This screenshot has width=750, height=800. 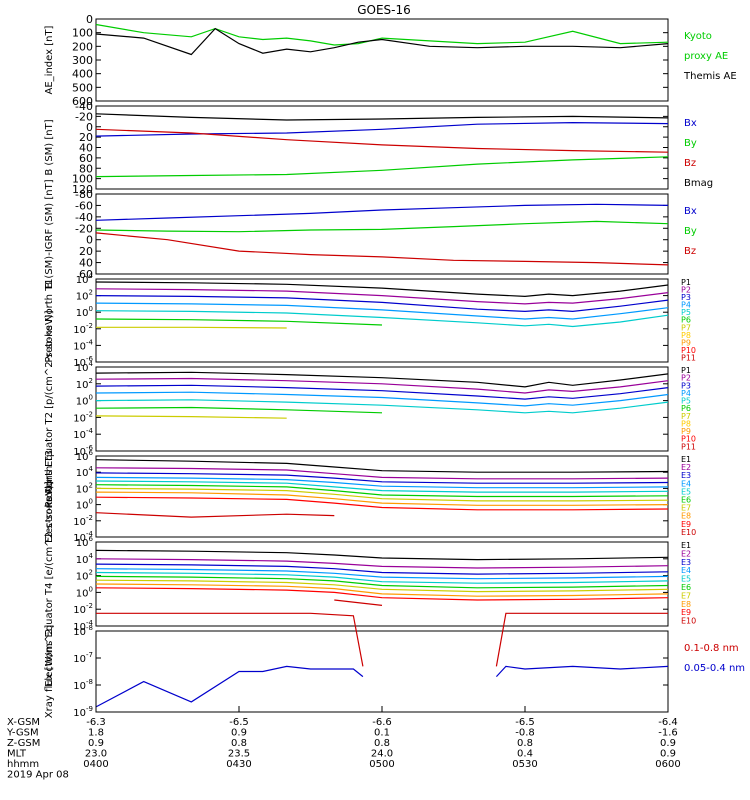 I want to click on y-tick-label: 10-9, so click(x=83, y=712).